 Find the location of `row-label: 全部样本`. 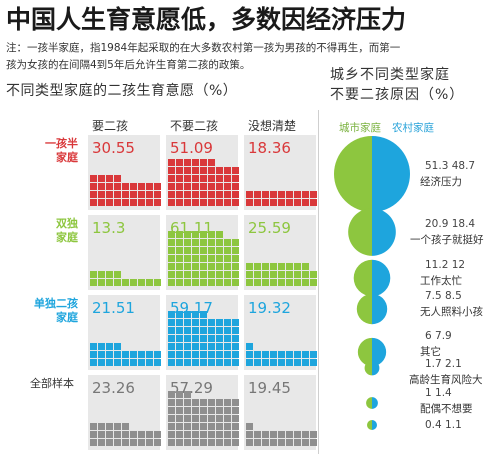

row-label: 全部样本 is located at coordinates (60, 384).